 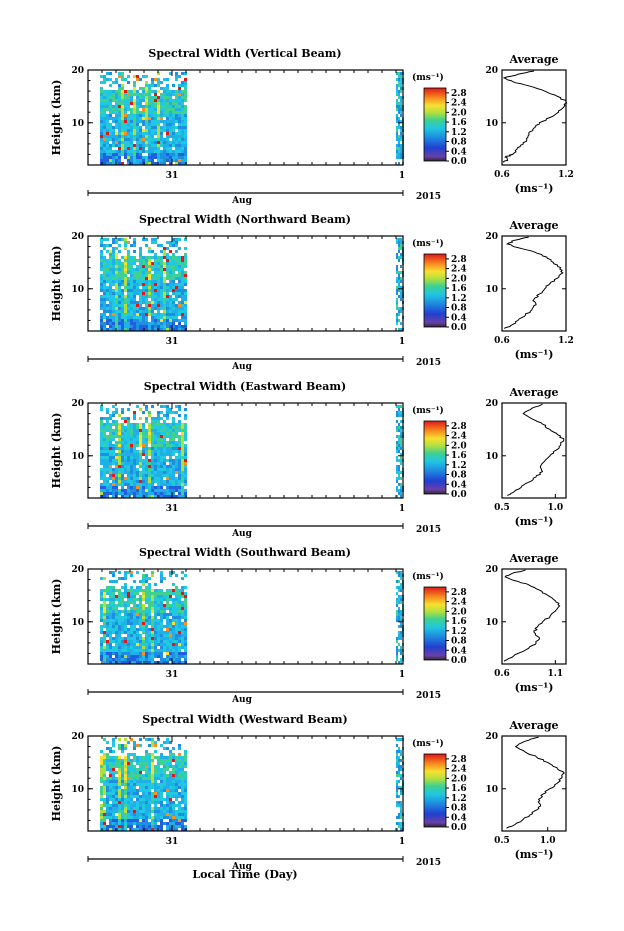 I want to click on panel-title: Spectral Width (Vertical Beam), so click(x=244, y=53).